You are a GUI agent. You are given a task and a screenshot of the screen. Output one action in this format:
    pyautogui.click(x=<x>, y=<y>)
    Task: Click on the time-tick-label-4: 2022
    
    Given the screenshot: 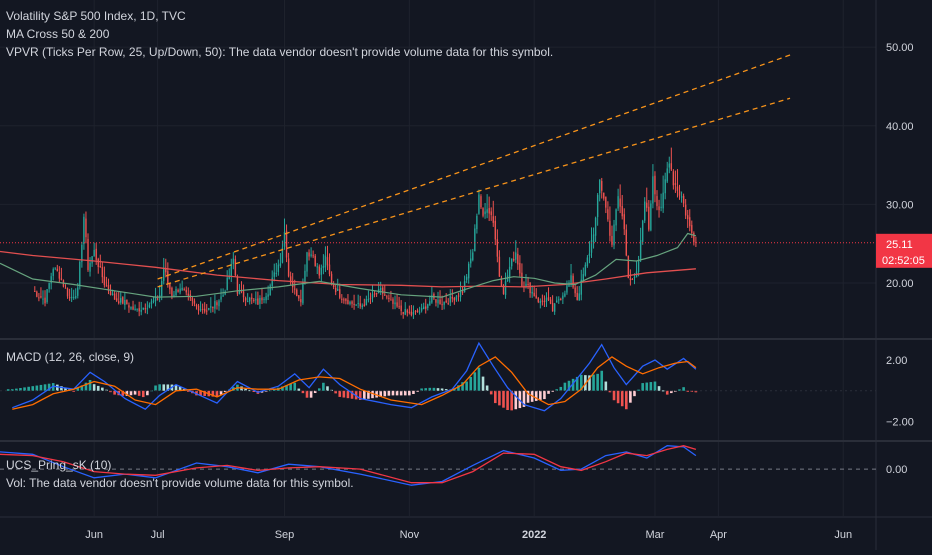 What is the action you would take?
    pyautogui.click(x=534, y=535)
    